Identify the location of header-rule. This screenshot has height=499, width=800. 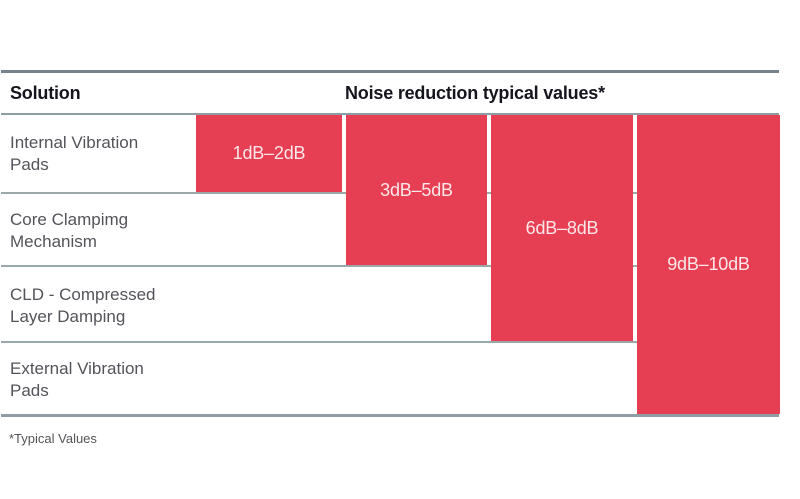
(390, 114).